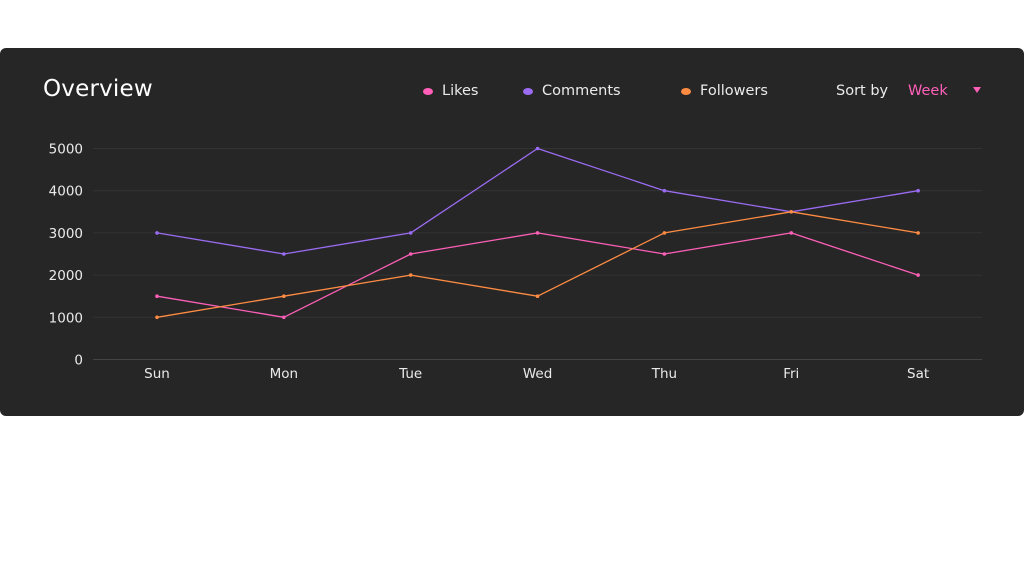  What do you see at coordinates (537, 264) in the screenshot?
I see `series-line-followers` at bounding box center [537, 264].